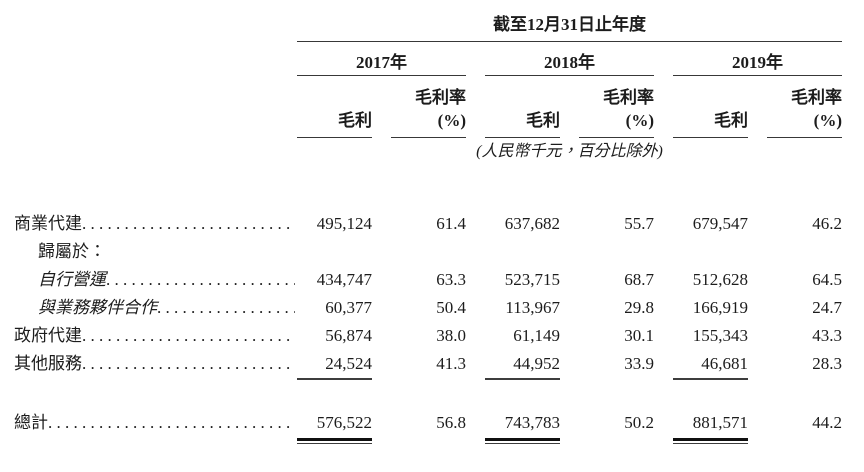  I want to click on unit-note-row: (人民幣千元，百分比除外), so click(439, 156).